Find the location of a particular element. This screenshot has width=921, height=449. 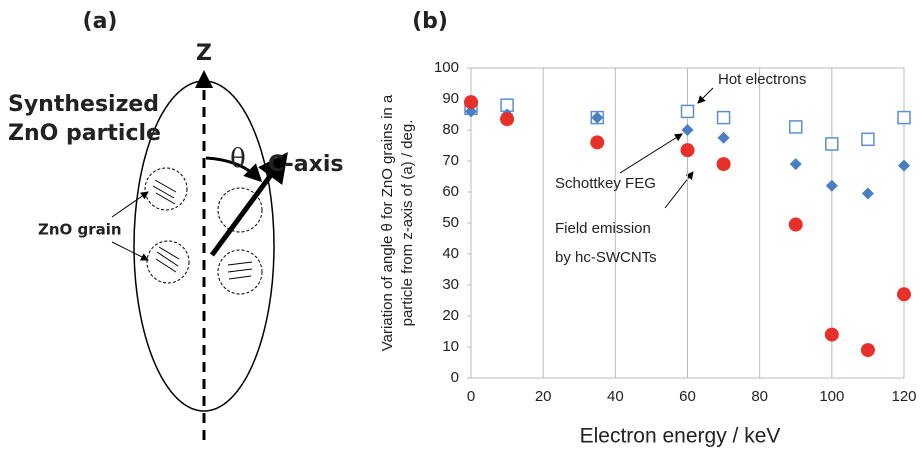

axis-label: C-axis is located at coordinates (305, 164).